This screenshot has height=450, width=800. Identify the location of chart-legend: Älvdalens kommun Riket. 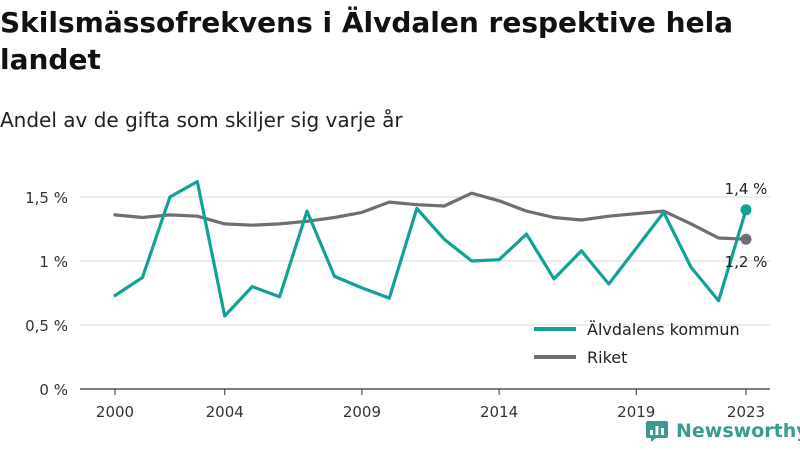
(637, 343).